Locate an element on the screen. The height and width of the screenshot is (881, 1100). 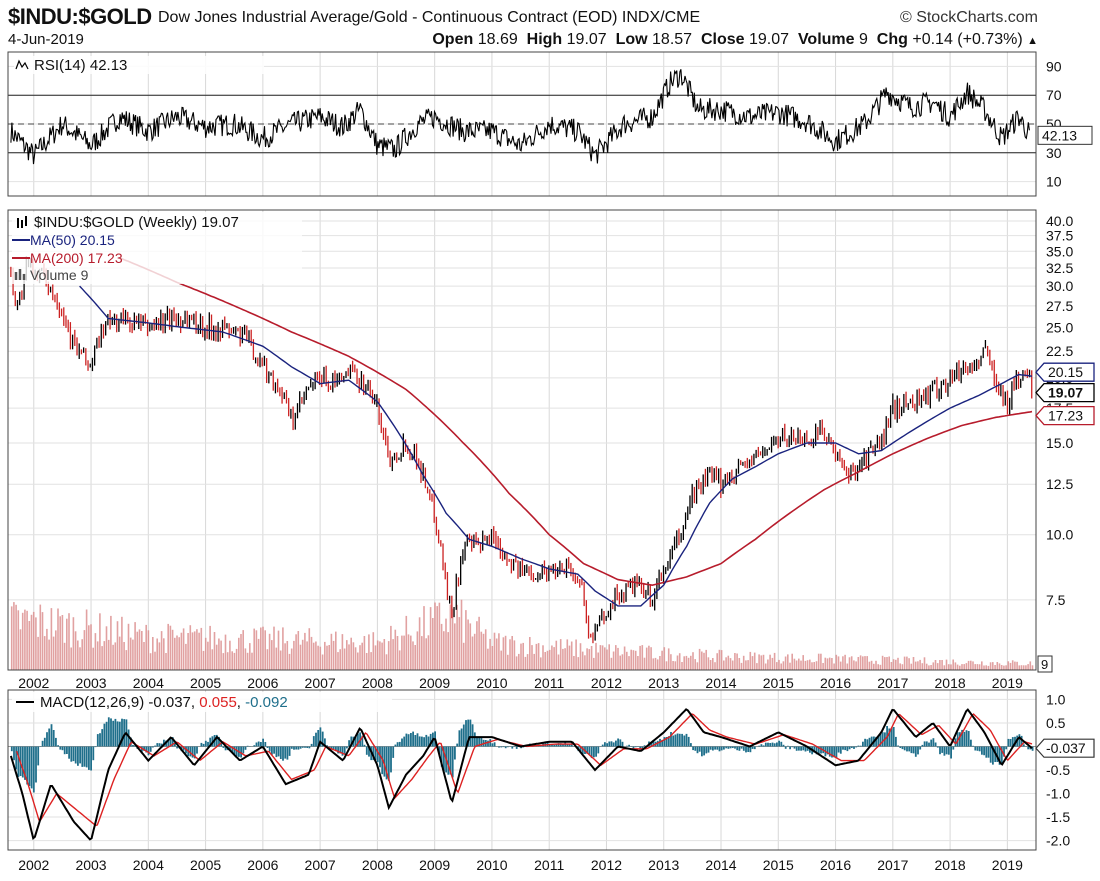
macd-y-tick-label: -2.0 is located at coordinates (1058, 841).